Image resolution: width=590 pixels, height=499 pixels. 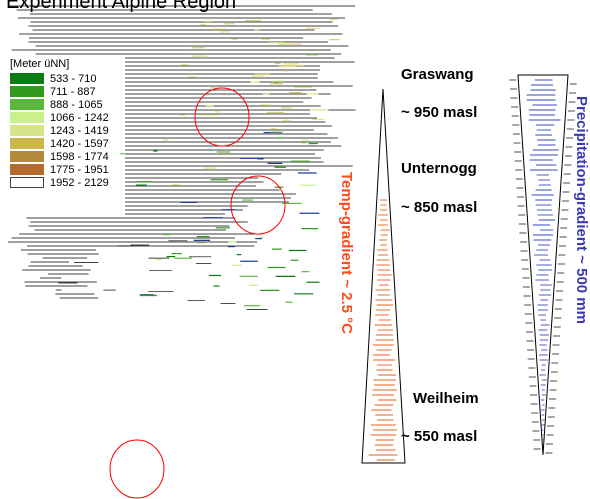 What do you see at coordinates (446, 398) in the screenshot?
I see `station-name-weilheim: Weilheim` at bounding box center [446, 398].